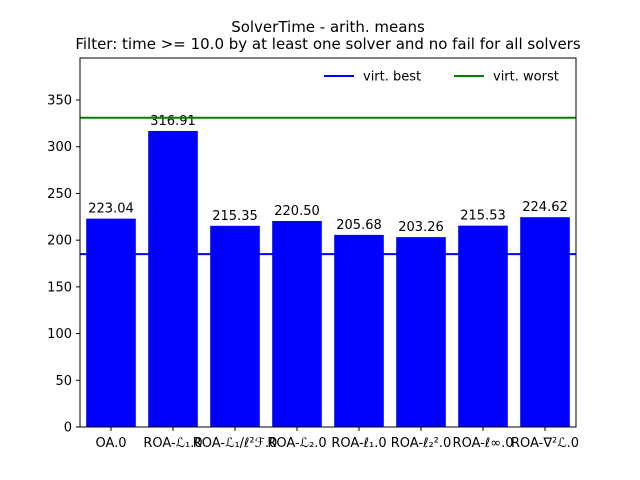  Describe the element at coordinates (110, 443) in the screenshot. I see `x-tick-label: OA.0` at that location.